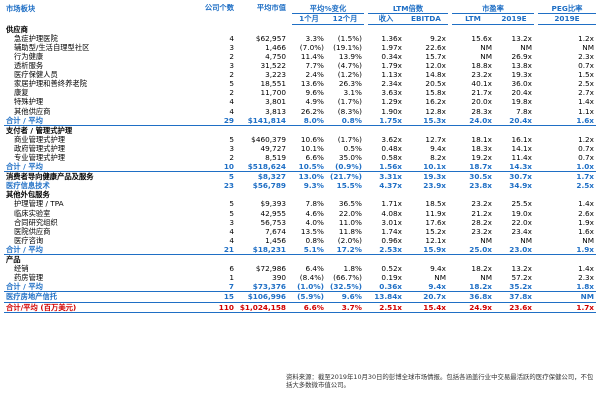 The image size is (600, 401). I want to click on cell-ltm: 21.7x, so click(481, 93).